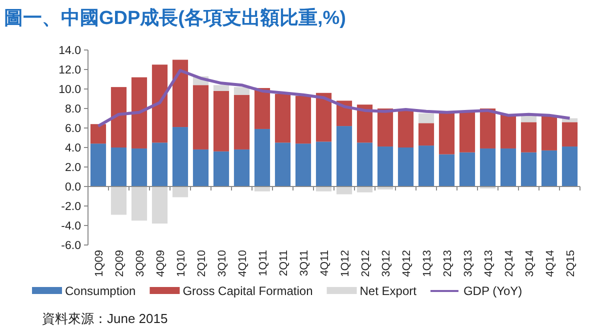  I want to click on x-tick-label: 3Q11, so click(304, 263).